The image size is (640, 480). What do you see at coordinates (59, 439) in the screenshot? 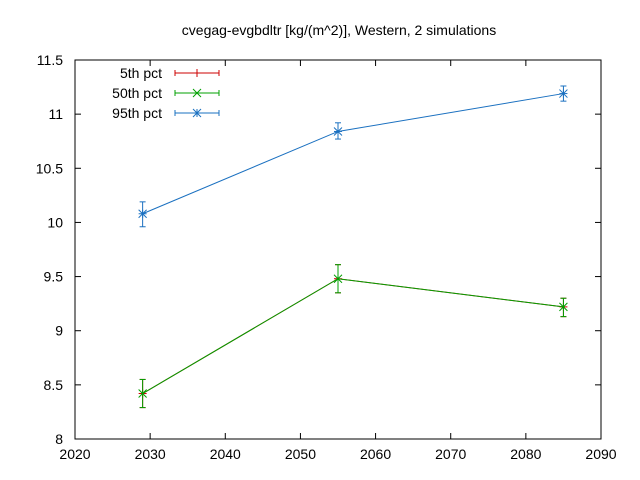
I see `y-tick-label: 8` at bounding box center [59, 439].